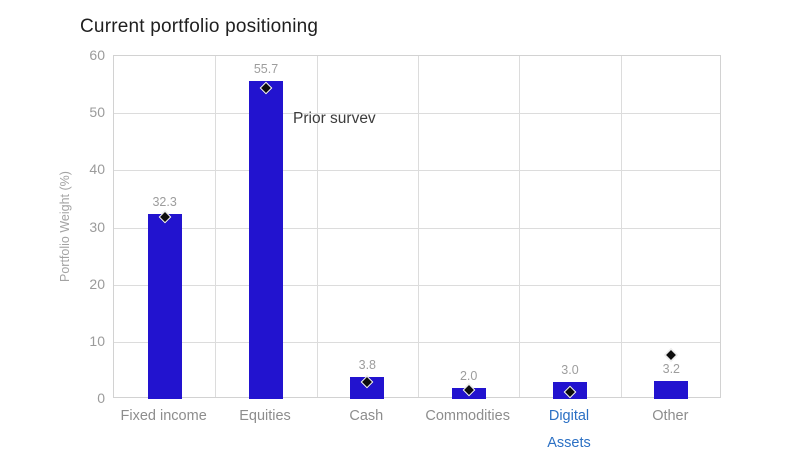 The image size is (800, 469). What do you see at coordinates (97, 340) in the screenshot?
I see `y-tick-label: 10` at bounding box center [97, 340].